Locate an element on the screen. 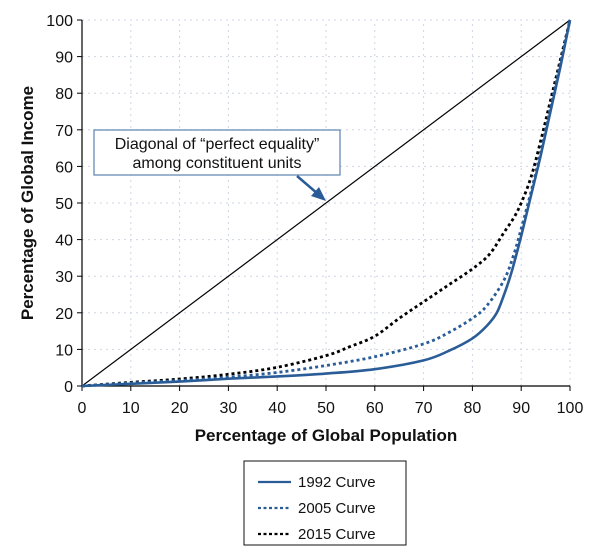 This screenshot has height=550, width=616. y-tick-label: 90 is located at coordinates (64, 58).